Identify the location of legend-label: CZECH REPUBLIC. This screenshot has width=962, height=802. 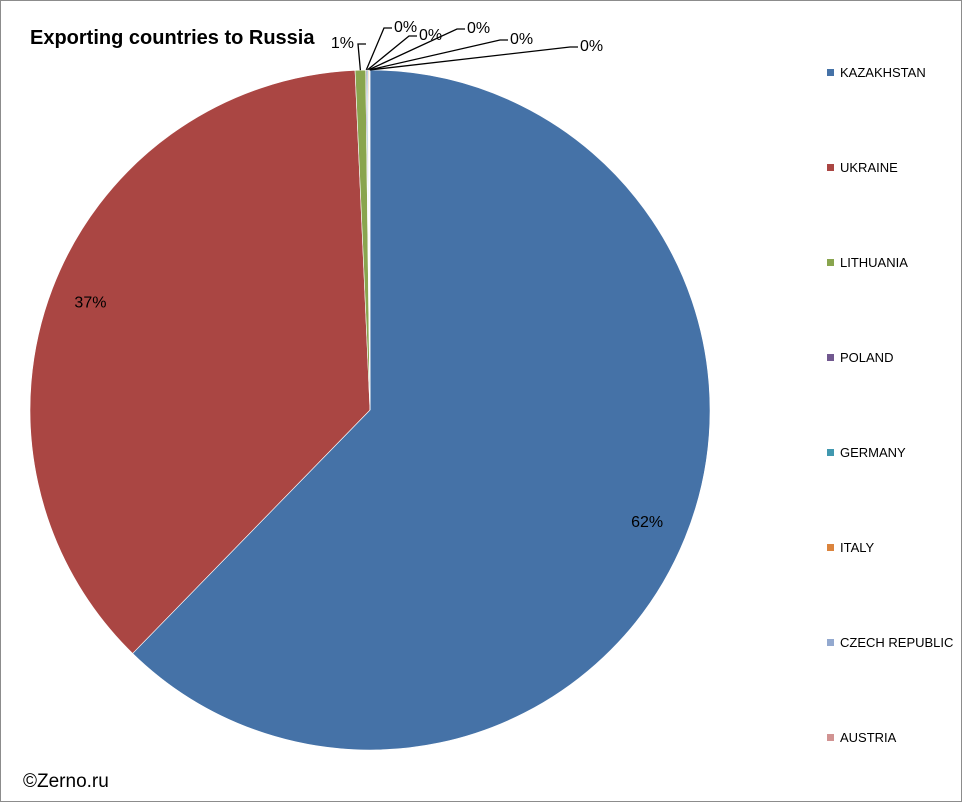
(897, 642).